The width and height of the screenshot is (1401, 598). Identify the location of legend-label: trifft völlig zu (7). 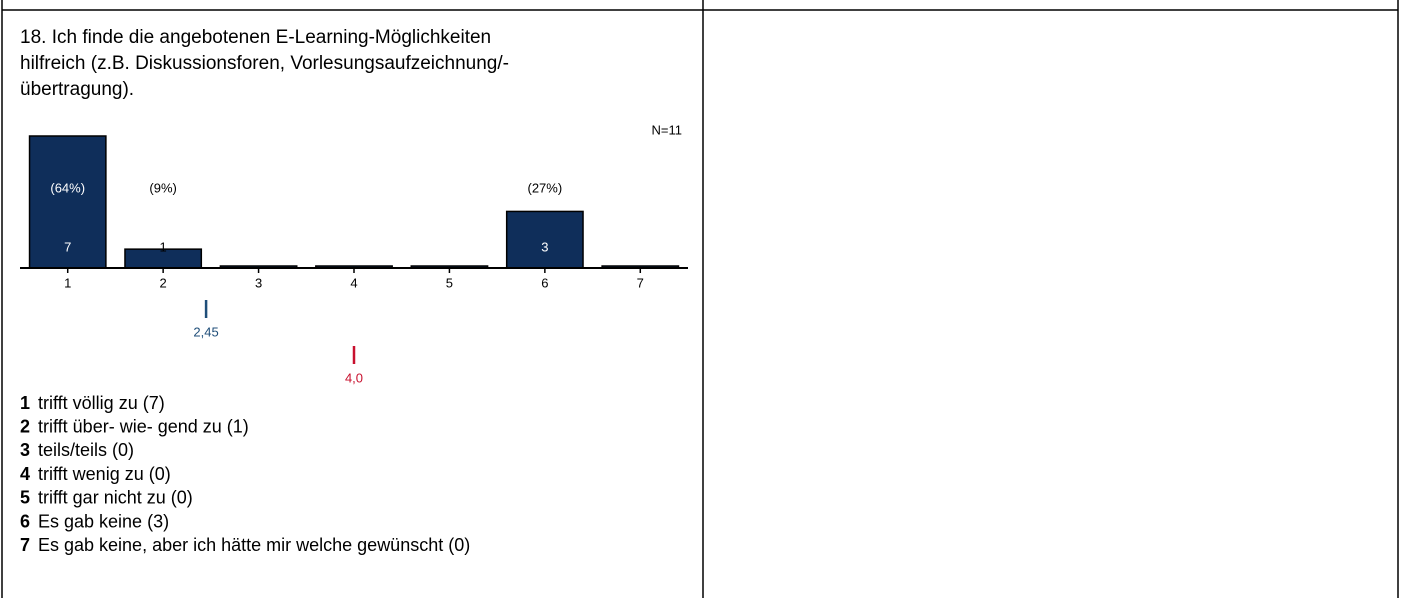
(101, 403).